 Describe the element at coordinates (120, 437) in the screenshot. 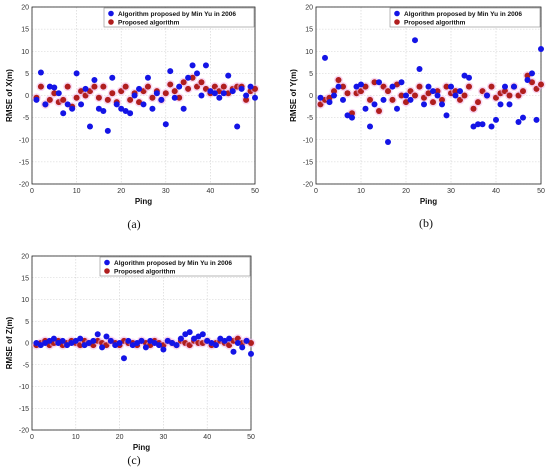

I see `x-tick-label: 20` at that location.